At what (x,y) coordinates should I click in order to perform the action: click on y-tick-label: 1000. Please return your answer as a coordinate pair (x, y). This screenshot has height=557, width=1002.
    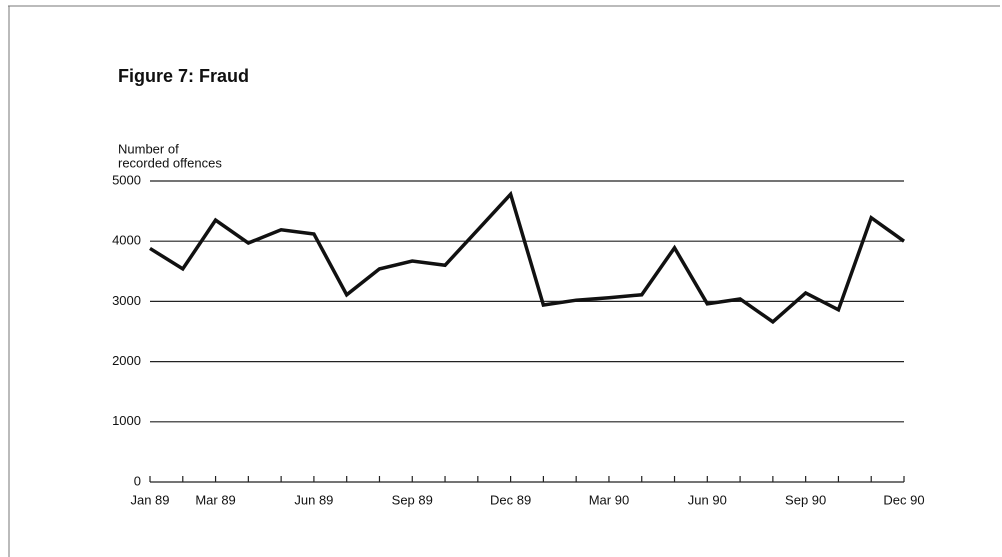
    Looking at the image, I should click on (126, 420).